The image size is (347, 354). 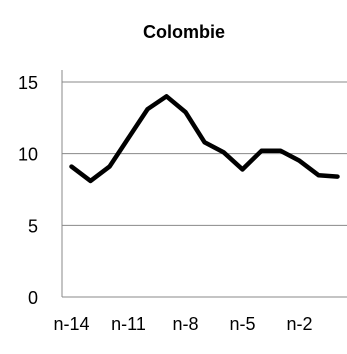 What do you see at coordinates (28, 190) in the screenshot?
I see `y-tick-labels: 0 5 10 15` at bounding box center [28, 190].